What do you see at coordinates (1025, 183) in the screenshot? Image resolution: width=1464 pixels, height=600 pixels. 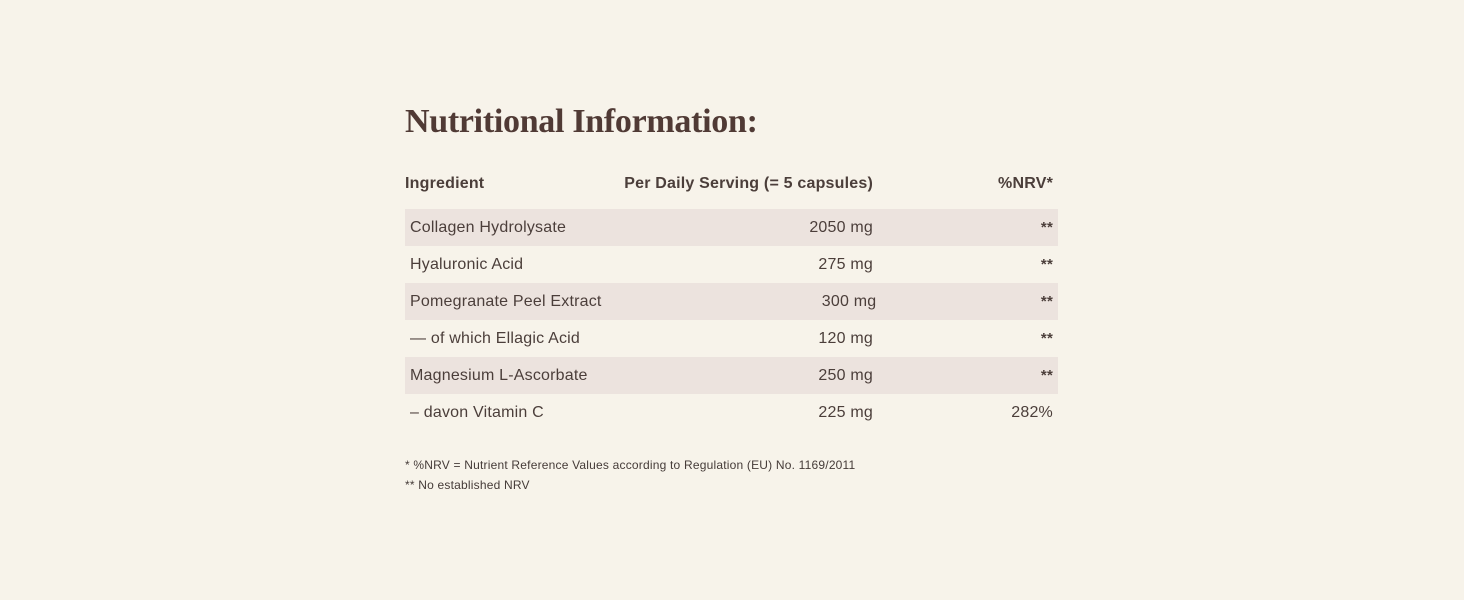 I see `column-header-nrv: %NRV*` at bounding box center [1025, 183].